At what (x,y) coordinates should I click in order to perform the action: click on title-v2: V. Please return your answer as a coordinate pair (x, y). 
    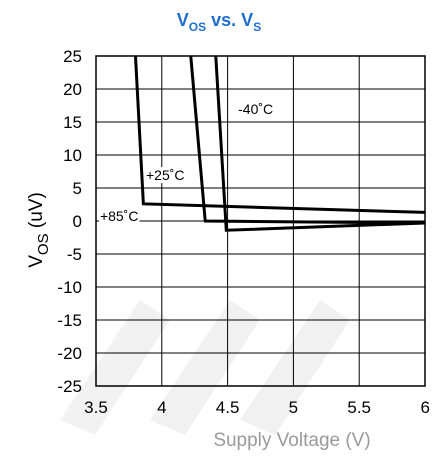
    Looking at the image, I should click on (247, 20).